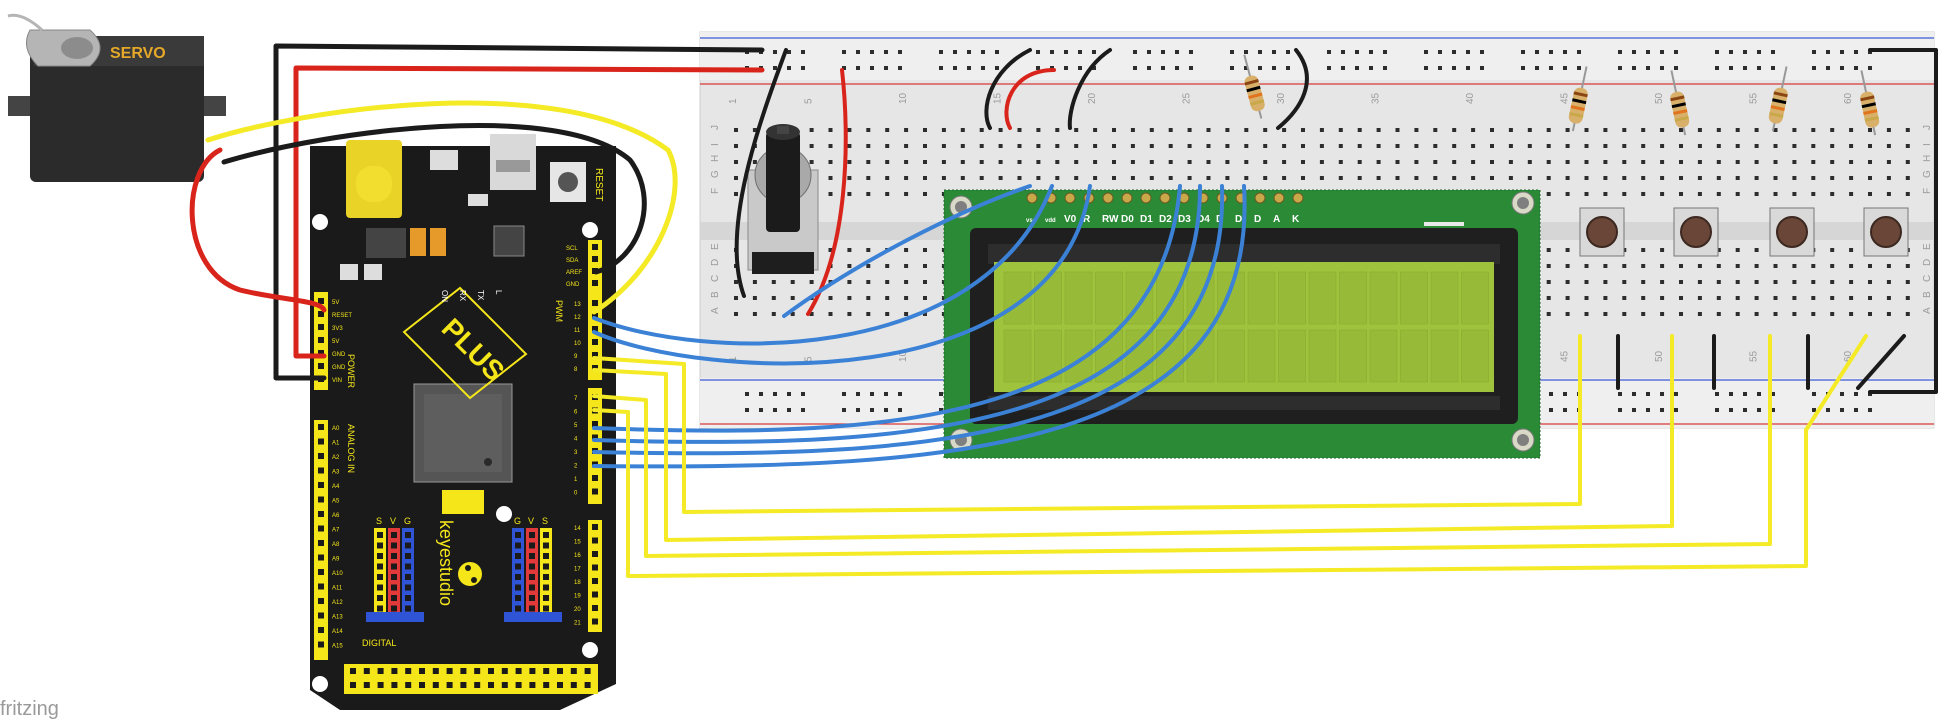 This screenshot has height=721, width=1949. Describe the element at coordinates (576, 370) in the screenshot. I see `digital-pin-label: 8` at that location.